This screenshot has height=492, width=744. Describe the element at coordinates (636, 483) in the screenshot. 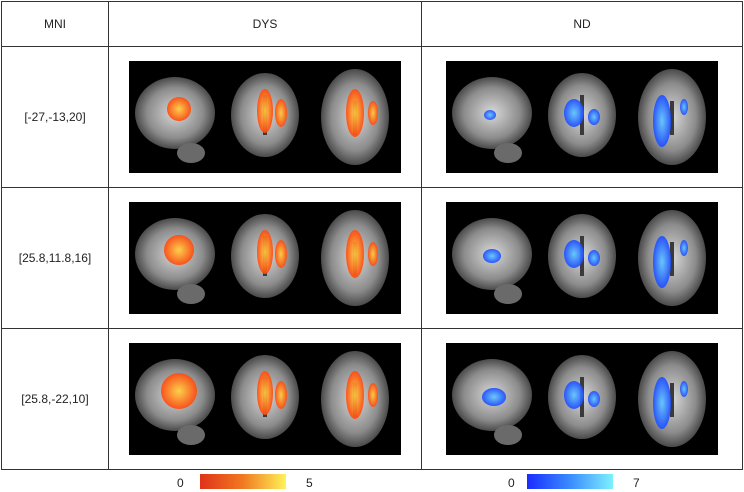

I see `legend-nd-max: 7` at that location.